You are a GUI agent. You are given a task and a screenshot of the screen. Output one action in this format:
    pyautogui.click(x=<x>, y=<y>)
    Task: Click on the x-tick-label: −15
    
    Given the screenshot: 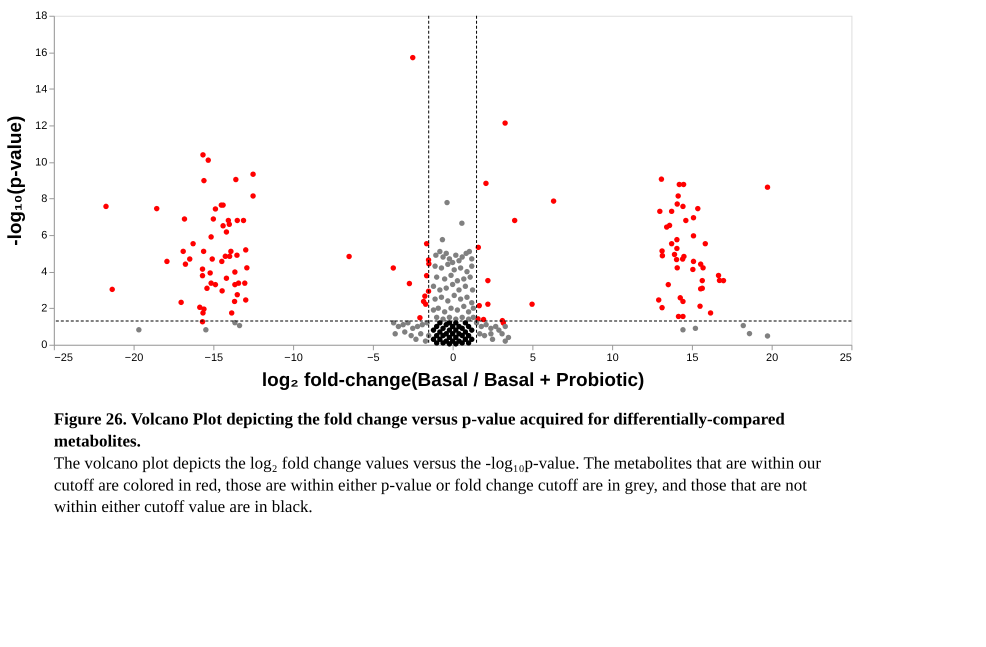 What is the action you would take?
    pyautogui.click(x=214, y=358)
    